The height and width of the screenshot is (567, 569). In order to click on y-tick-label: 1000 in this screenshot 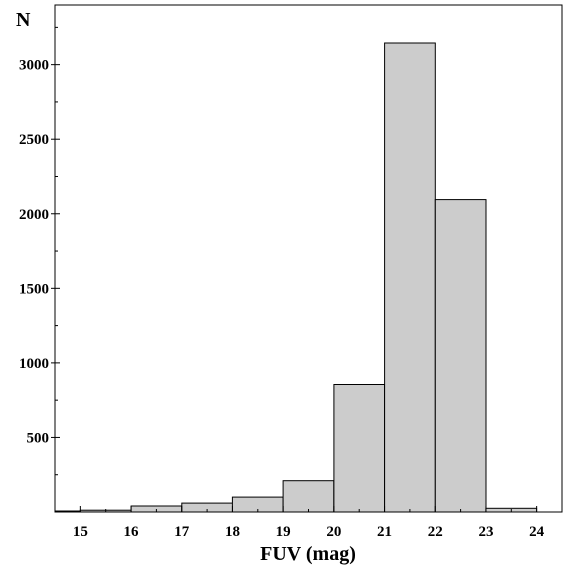, I will do `click(34, 364)`.